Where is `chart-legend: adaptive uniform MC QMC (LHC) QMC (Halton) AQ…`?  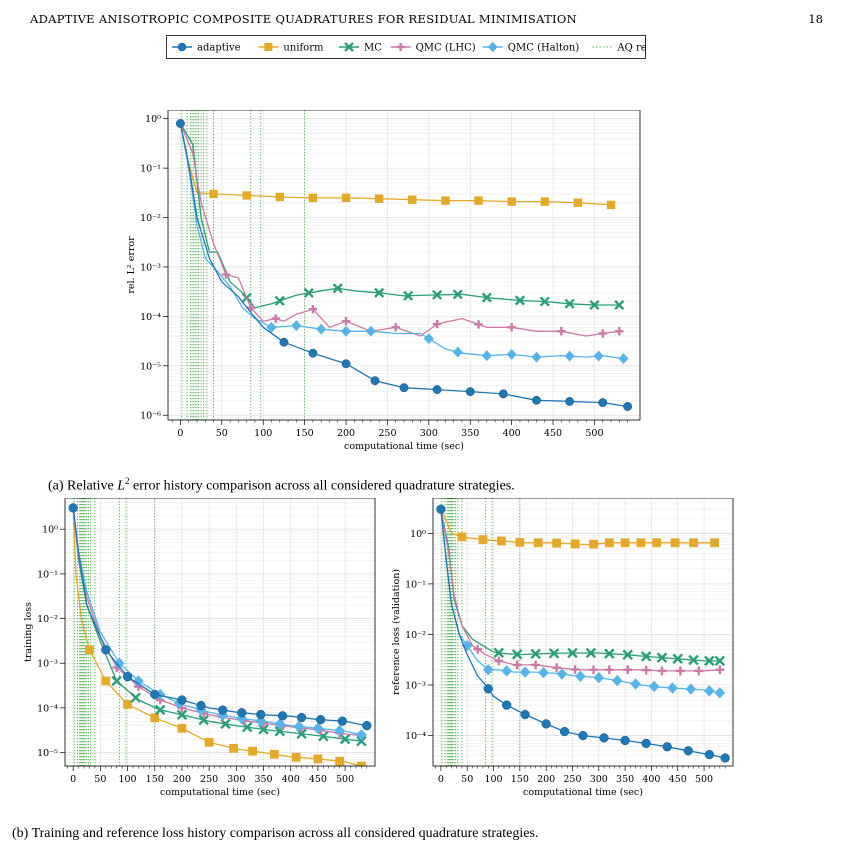 chart-legend: adaptive uniform MC QMC (LHC) QMC (Halton) AQ… is located at coordinates (406, 47).